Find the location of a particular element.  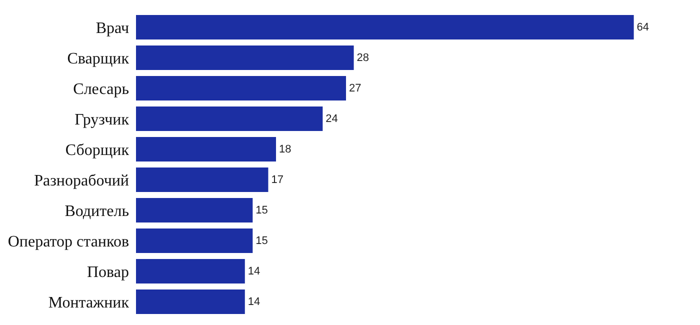

data-label: 64 is located at coordinates (643, 27).